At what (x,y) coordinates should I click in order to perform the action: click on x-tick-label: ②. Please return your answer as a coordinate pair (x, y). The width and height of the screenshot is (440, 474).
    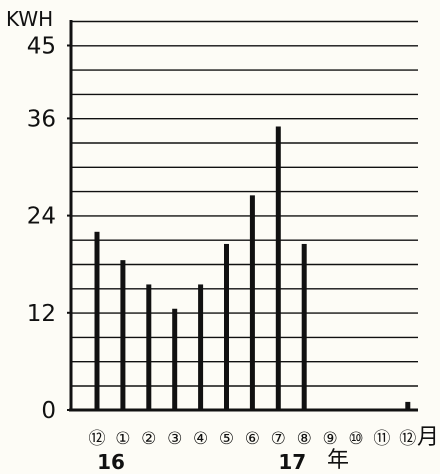
    Looking at the image, I should click on (148, 439).